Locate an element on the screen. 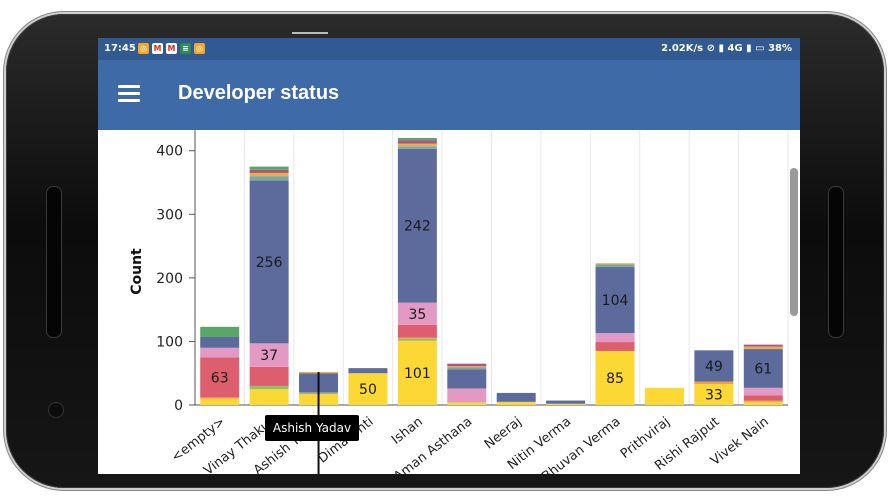 The width and height of the screenshot is (890, 500). left-speaker-slot is located at coordinates (54, 262).